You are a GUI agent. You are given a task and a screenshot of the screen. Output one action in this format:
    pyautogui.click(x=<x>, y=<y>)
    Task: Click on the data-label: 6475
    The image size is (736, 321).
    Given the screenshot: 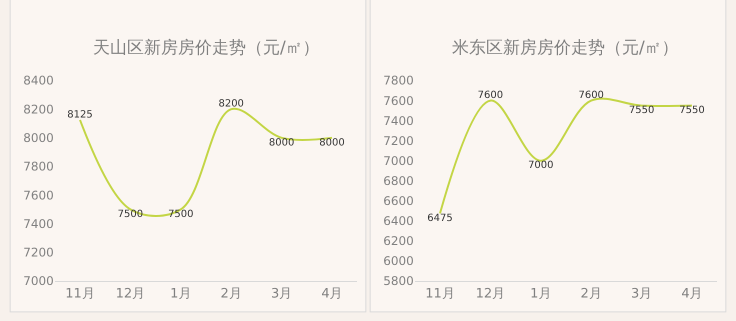 What is the action you would take?
    pyautogui.click(x=440, y=218)
    